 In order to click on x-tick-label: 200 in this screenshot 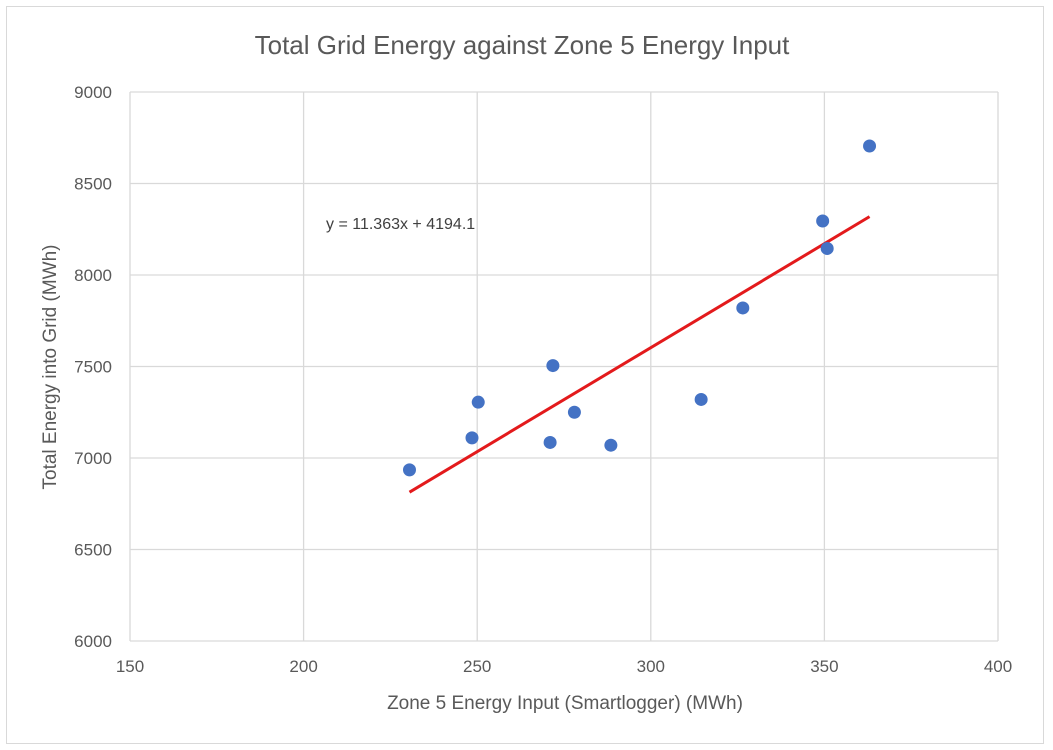, I will do `click(303, 666)`.